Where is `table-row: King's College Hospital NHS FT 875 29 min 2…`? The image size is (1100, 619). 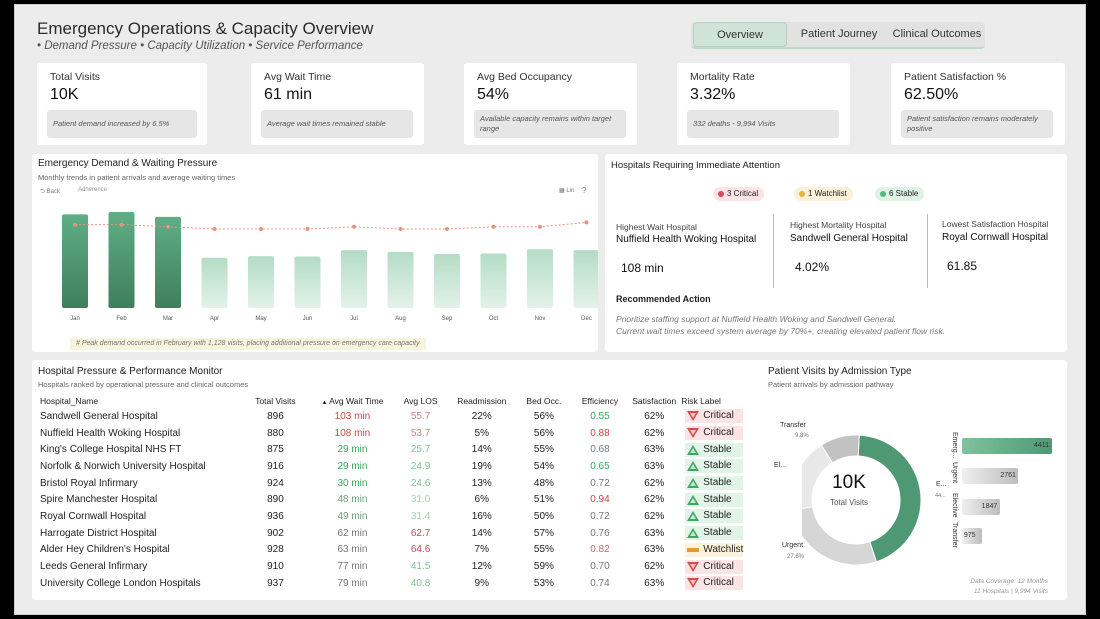 table-row: King's College Hospital NHS FT 875 29 min 2… is located at coordinates (395, 449).